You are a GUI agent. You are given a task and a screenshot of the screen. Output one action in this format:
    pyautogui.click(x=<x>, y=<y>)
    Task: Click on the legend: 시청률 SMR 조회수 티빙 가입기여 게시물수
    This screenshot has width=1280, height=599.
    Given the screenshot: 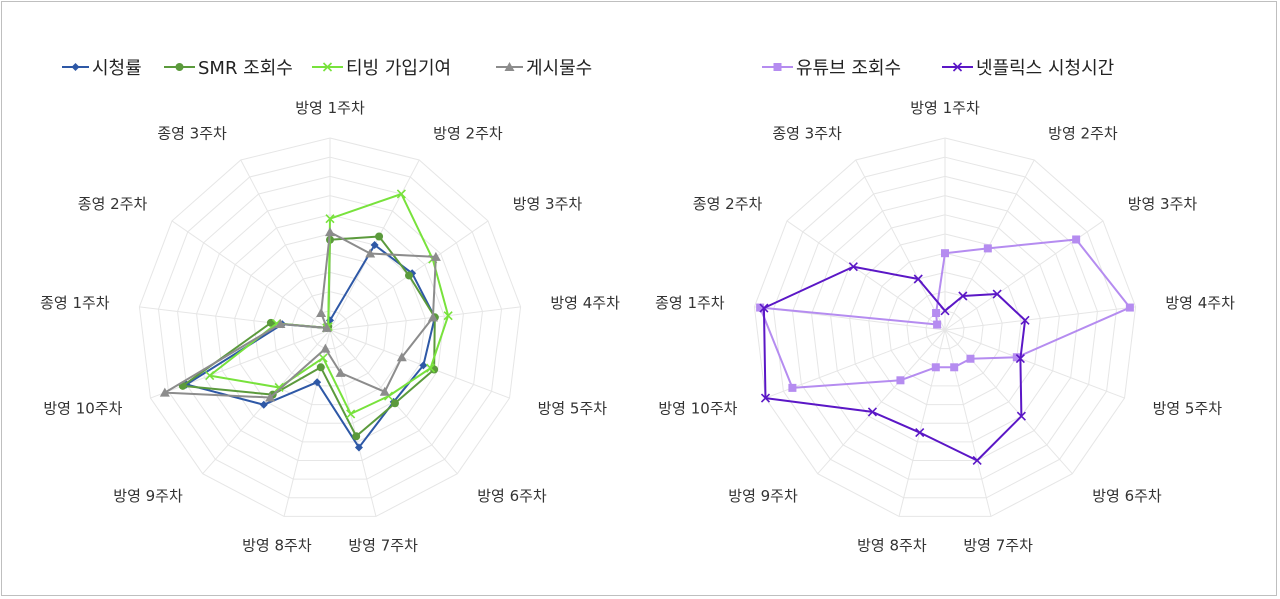 What is the action you would take?
    pyautogui.click(x=327, y=68)
    